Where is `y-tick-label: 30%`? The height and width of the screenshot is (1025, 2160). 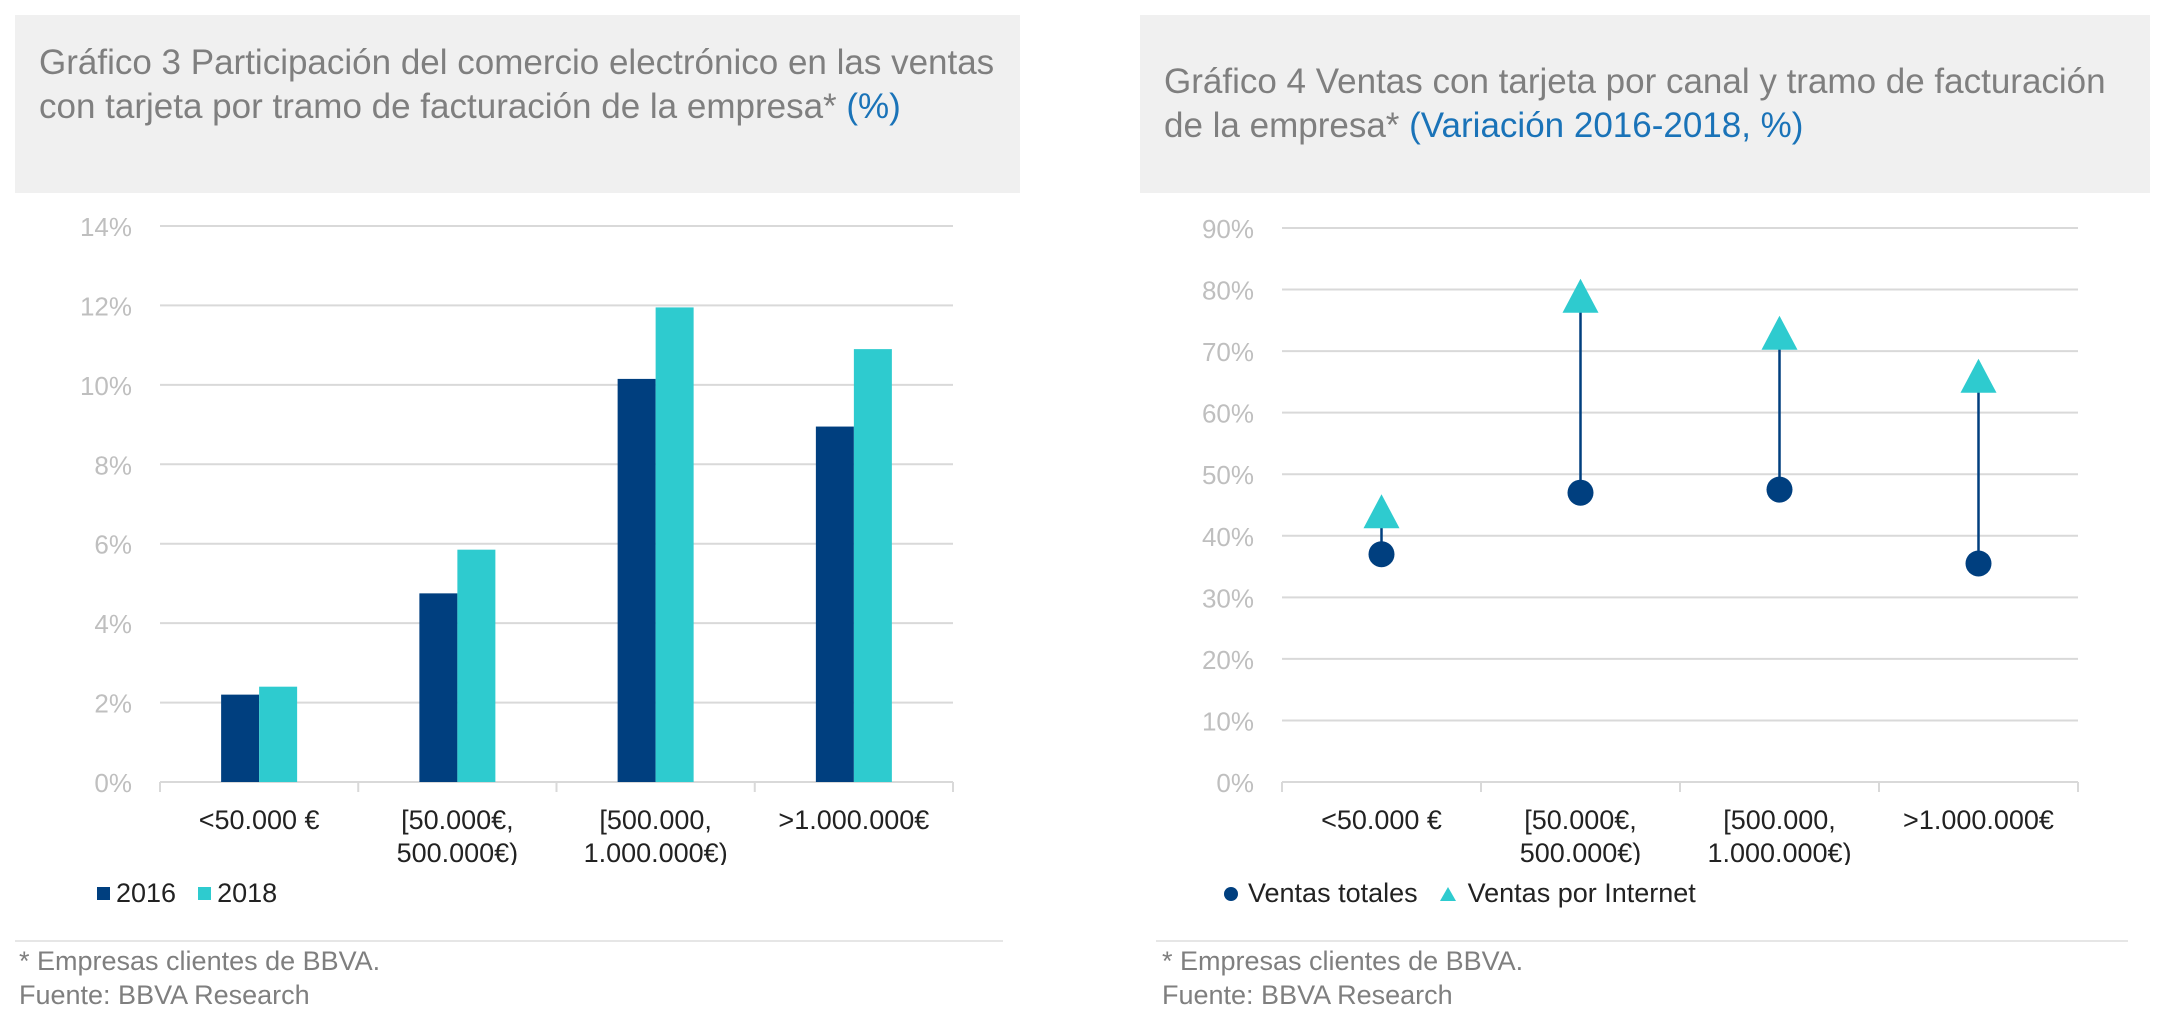 y-tick-label: 30% is located at coordinates (1228, 598).